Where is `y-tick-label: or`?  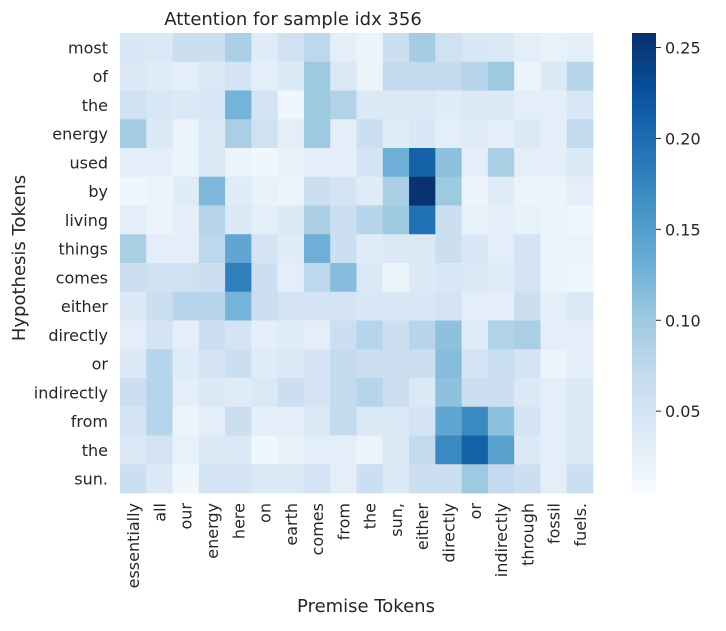
y-tick-label: or is located at coordinates (100, 364).